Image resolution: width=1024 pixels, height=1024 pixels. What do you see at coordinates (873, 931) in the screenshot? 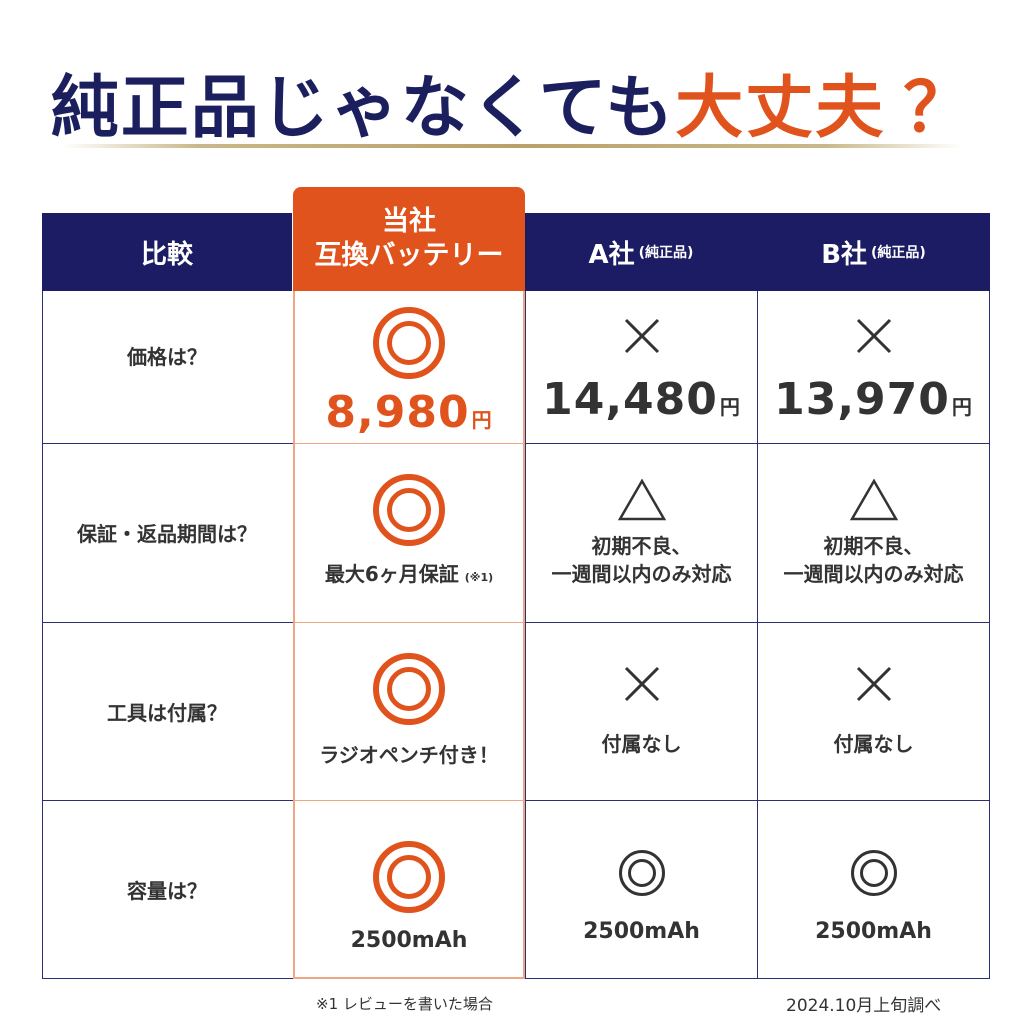
I see `capacity-b-text: 2500mAh` at bounding box center [873, 931].